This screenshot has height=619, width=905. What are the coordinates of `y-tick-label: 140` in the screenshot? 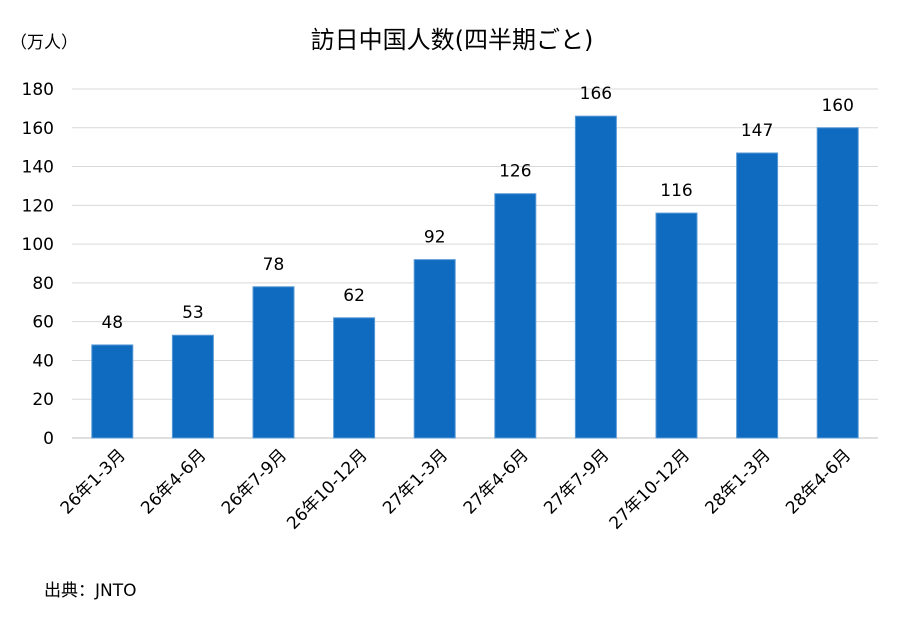 It's located at (38, 168).